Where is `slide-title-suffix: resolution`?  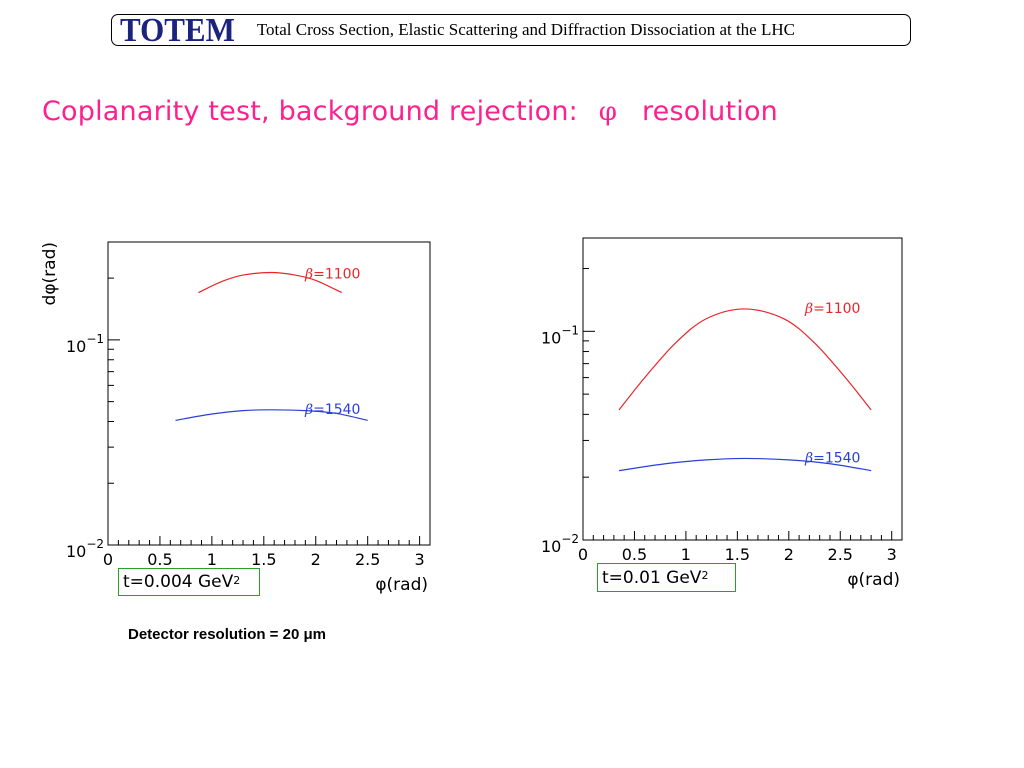 slide-title-suffix: resolution is located at coordinates (709, 111).